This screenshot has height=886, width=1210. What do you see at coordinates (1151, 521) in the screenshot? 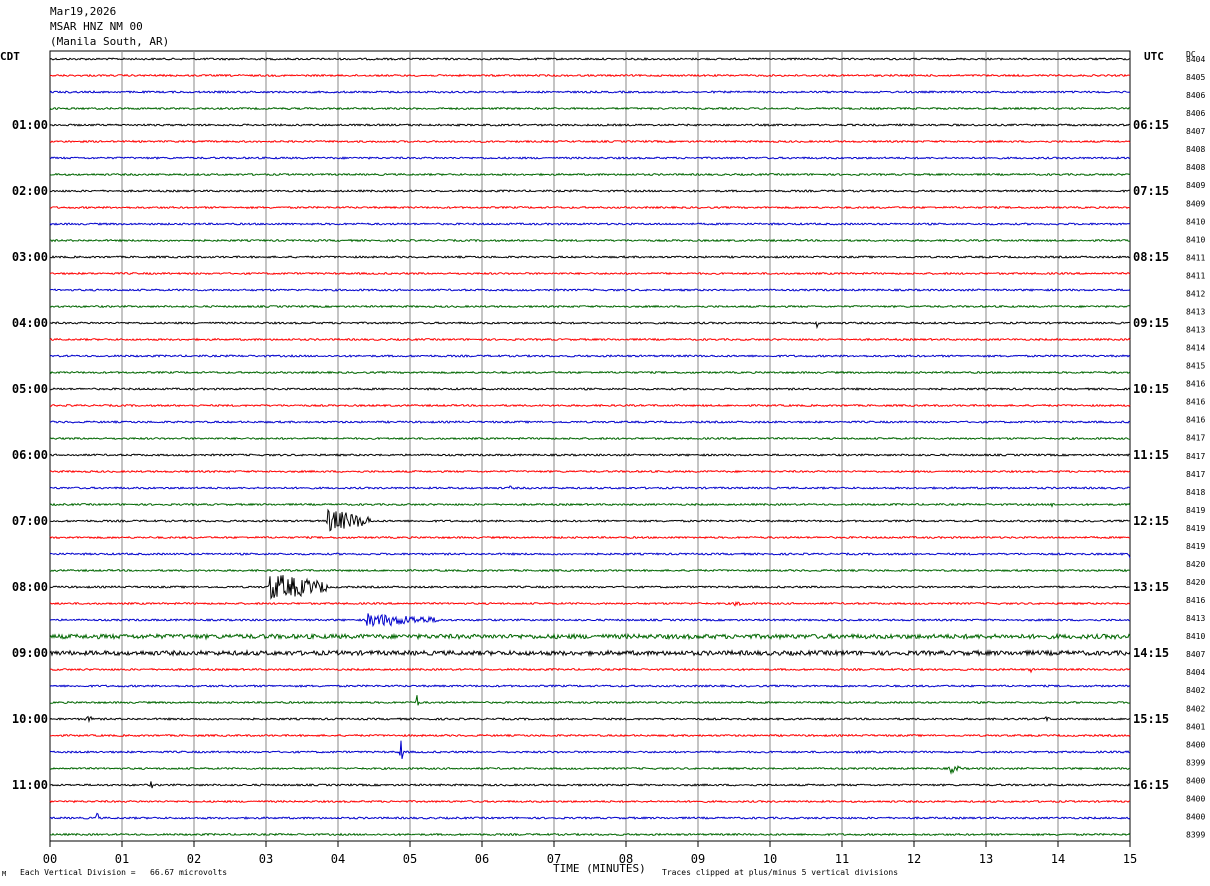
I see `right-hour-label: 12:15` at bounding box center [1151, 521].